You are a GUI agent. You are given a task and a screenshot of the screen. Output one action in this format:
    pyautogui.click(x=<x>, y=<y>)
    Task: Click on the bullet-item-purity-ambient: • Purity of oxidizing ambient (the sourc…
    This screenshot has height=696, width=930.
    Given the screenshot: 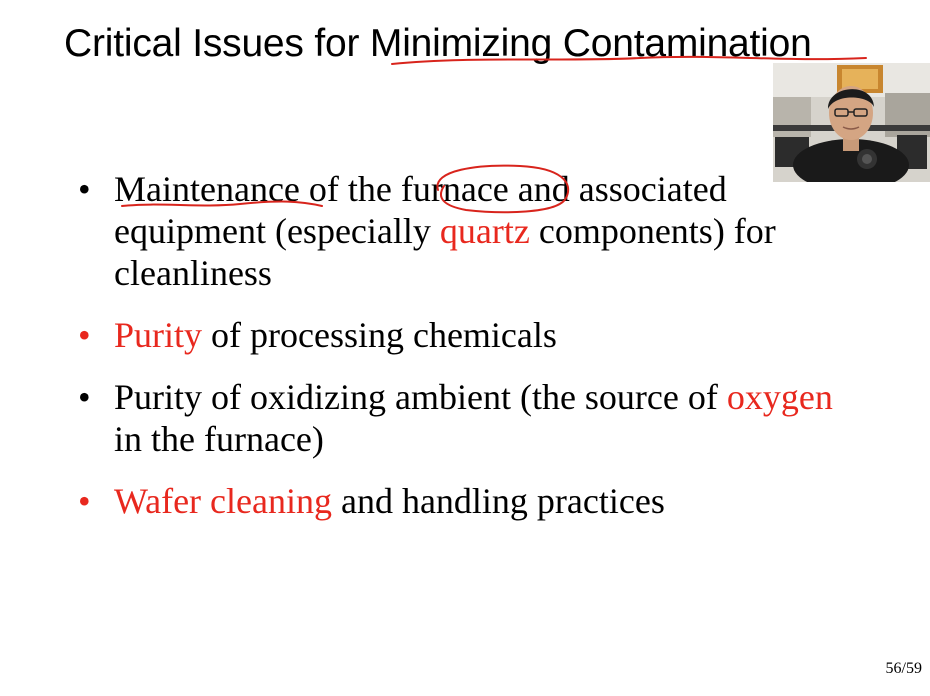 What is the action you would take?
    pyautogui.click(x=458, y=418)
    